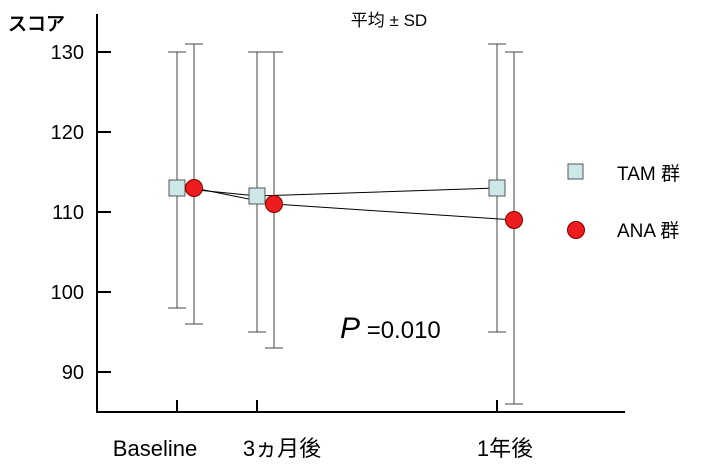 This screenshot has height=467, width=708. What do you see at coordinates (73, 373) in the screenshot?
I see `y-tick-label: 90` at bounding box center [73, 373].